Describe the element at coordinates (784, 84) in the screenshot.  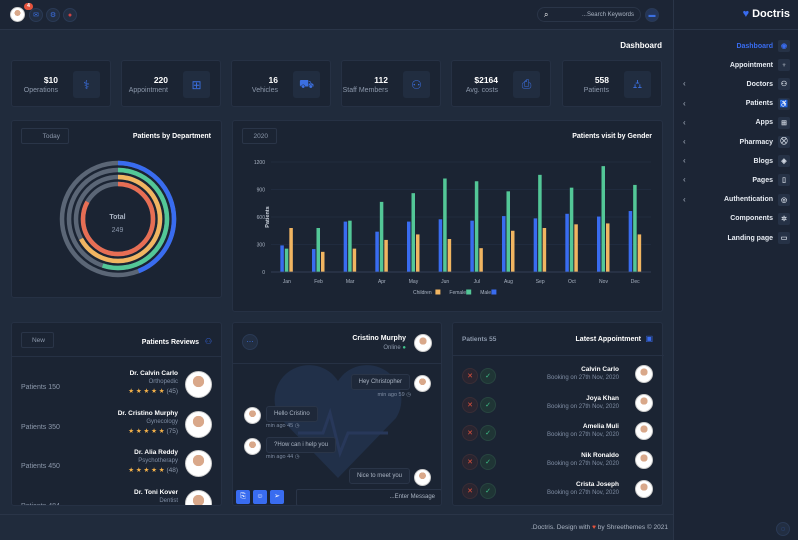
I see `user-icon: ⚇` at that location.